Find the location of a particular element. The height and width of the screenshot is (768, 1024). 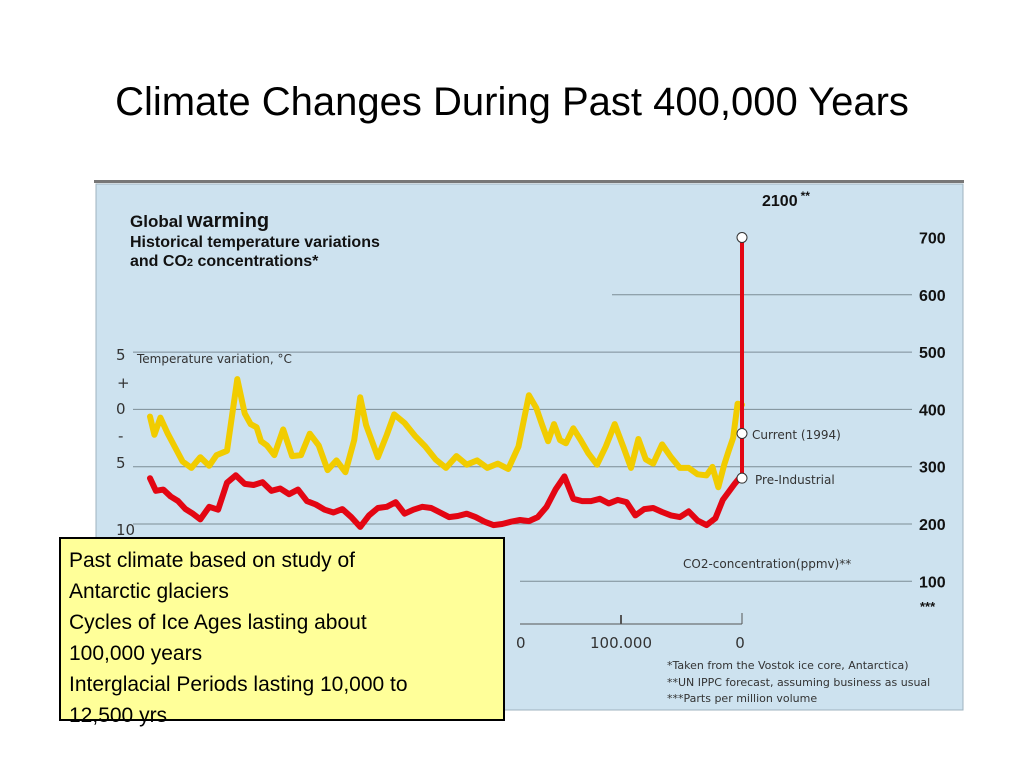

right-tick-200: 200 is located at coordinates (932, 525).